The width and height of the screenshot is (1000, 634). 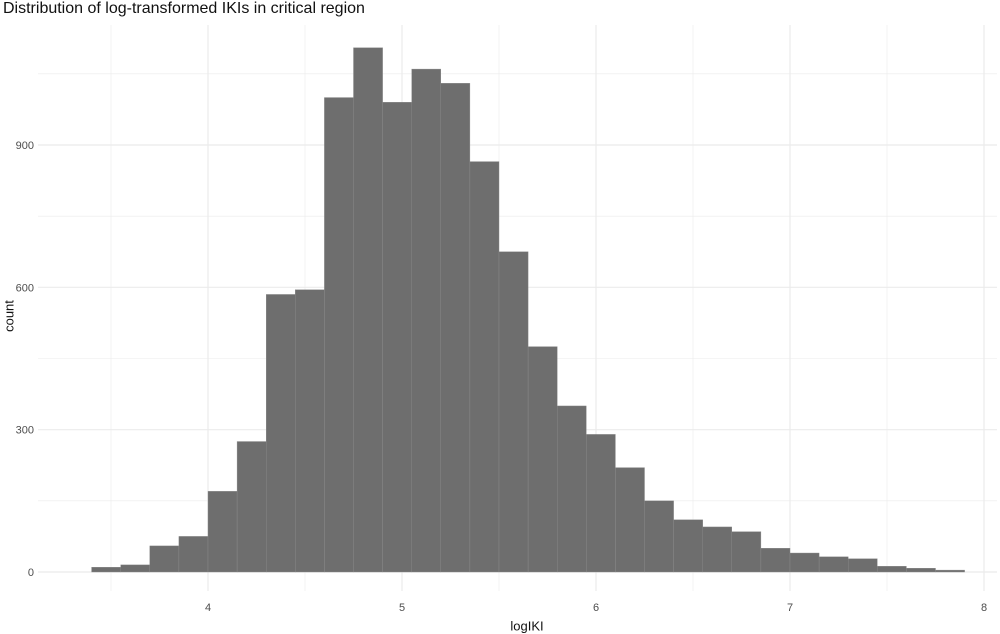 What do you see at coordinates (9, 316) in the screenshot?
I see `y-axis-title: count` at bounding box center [9, 316].